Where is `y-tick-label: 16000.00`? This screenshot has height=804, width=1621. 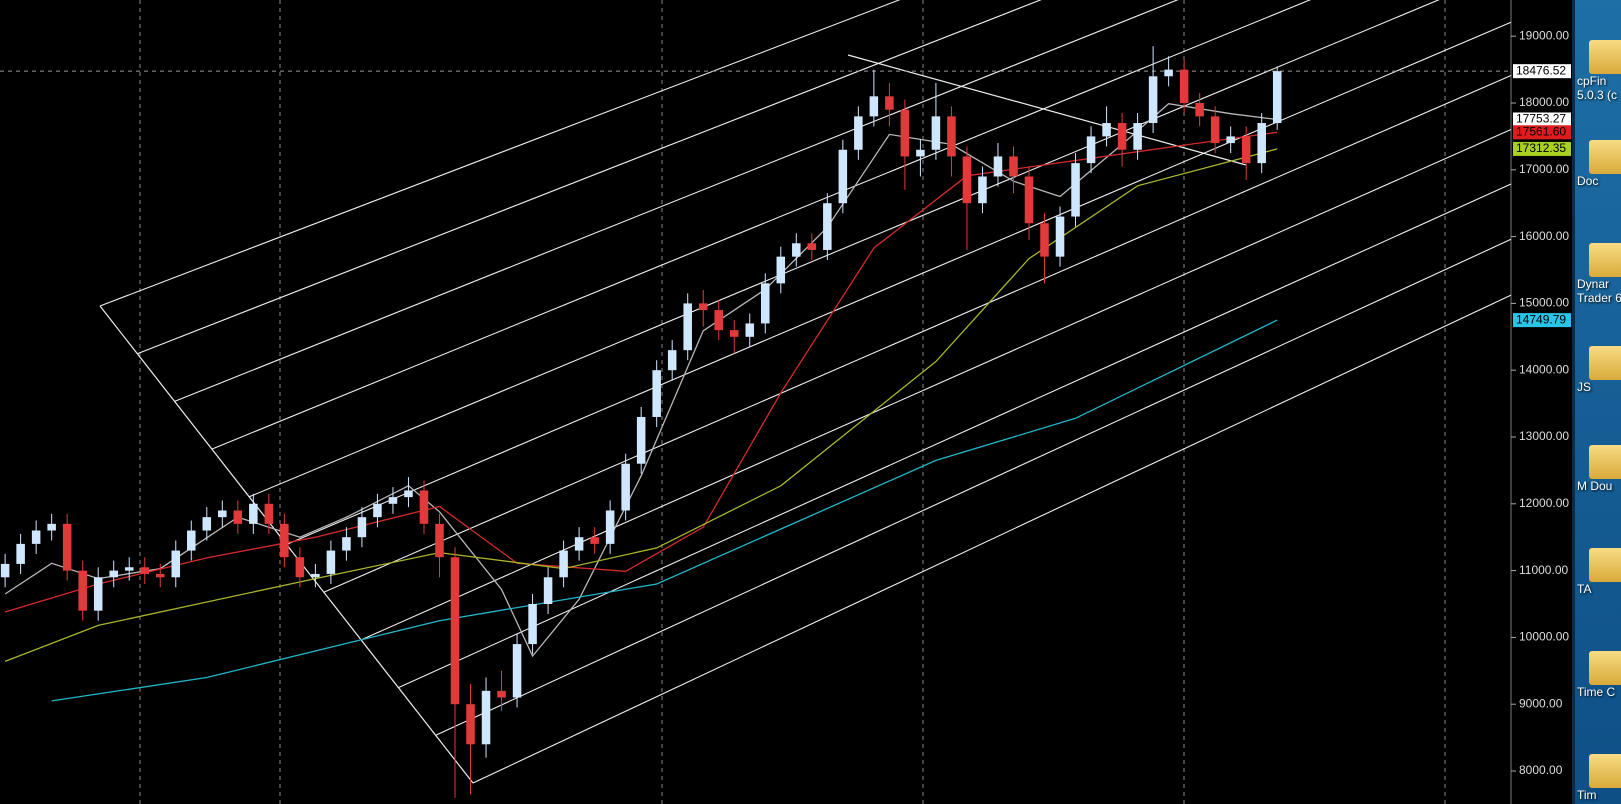
y-tick-label: 16000.00 is located at coordinates (1544, 236).